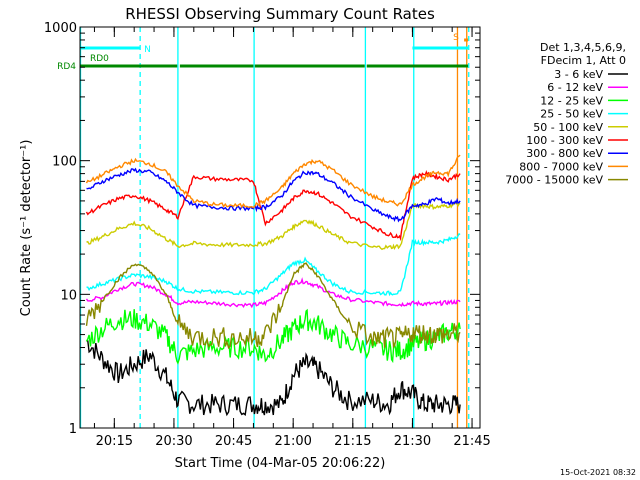  I want to click on x-tick-label-1: 20:30, so click(173, 441).